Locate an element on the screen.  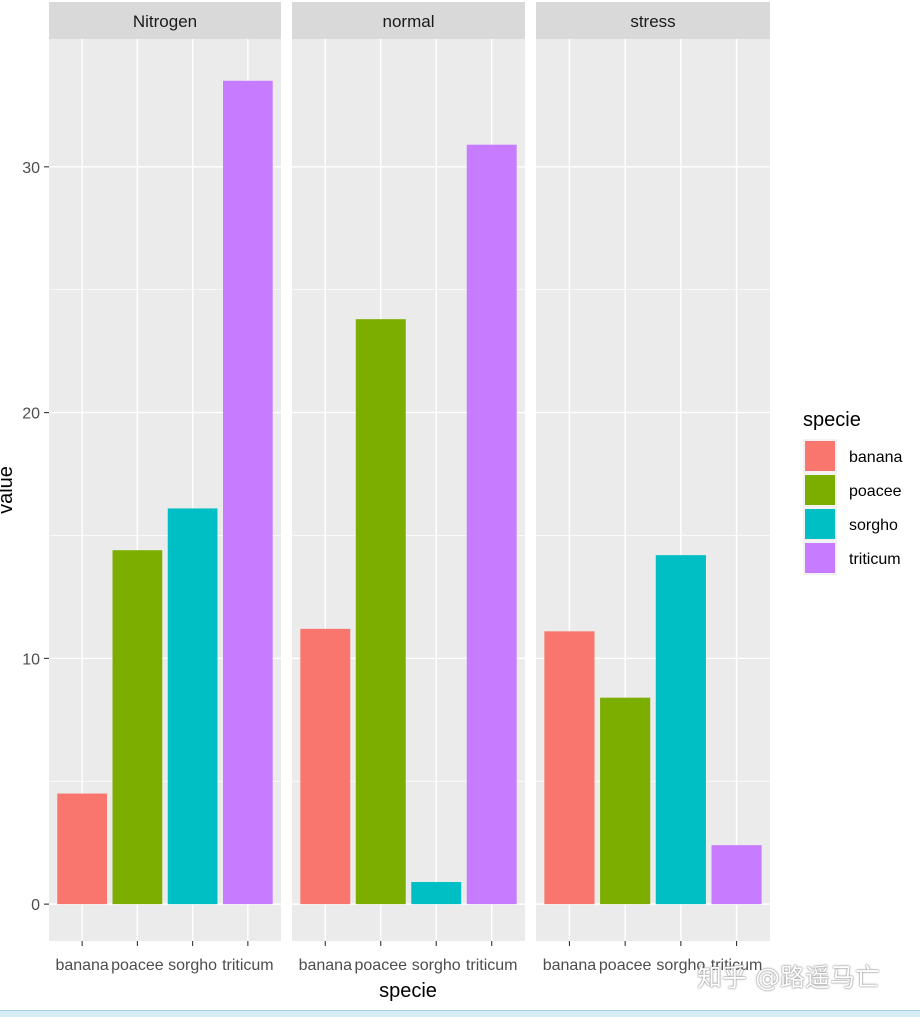
legend-label: sorgho is located at coordinates (873, 525).